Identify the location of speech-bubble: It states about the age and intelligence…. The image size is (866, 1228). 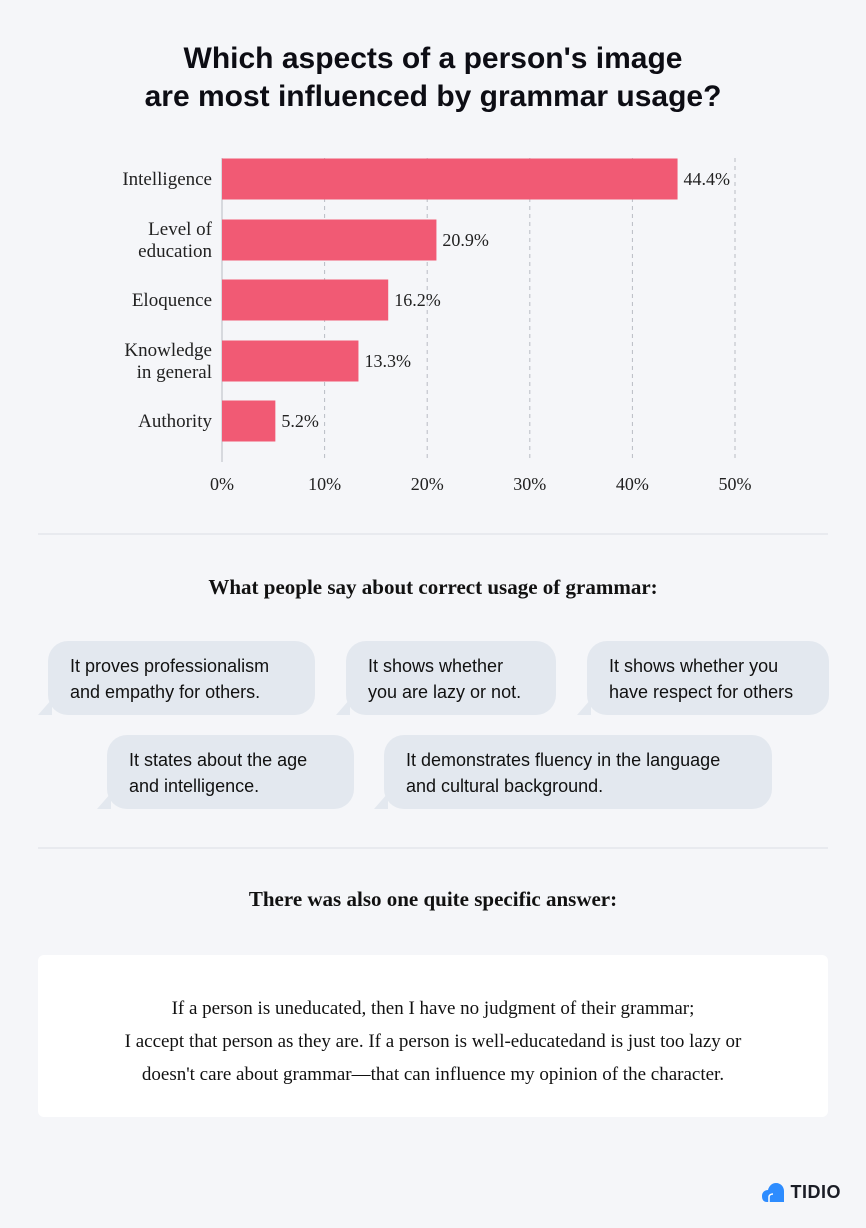
(225, 772).